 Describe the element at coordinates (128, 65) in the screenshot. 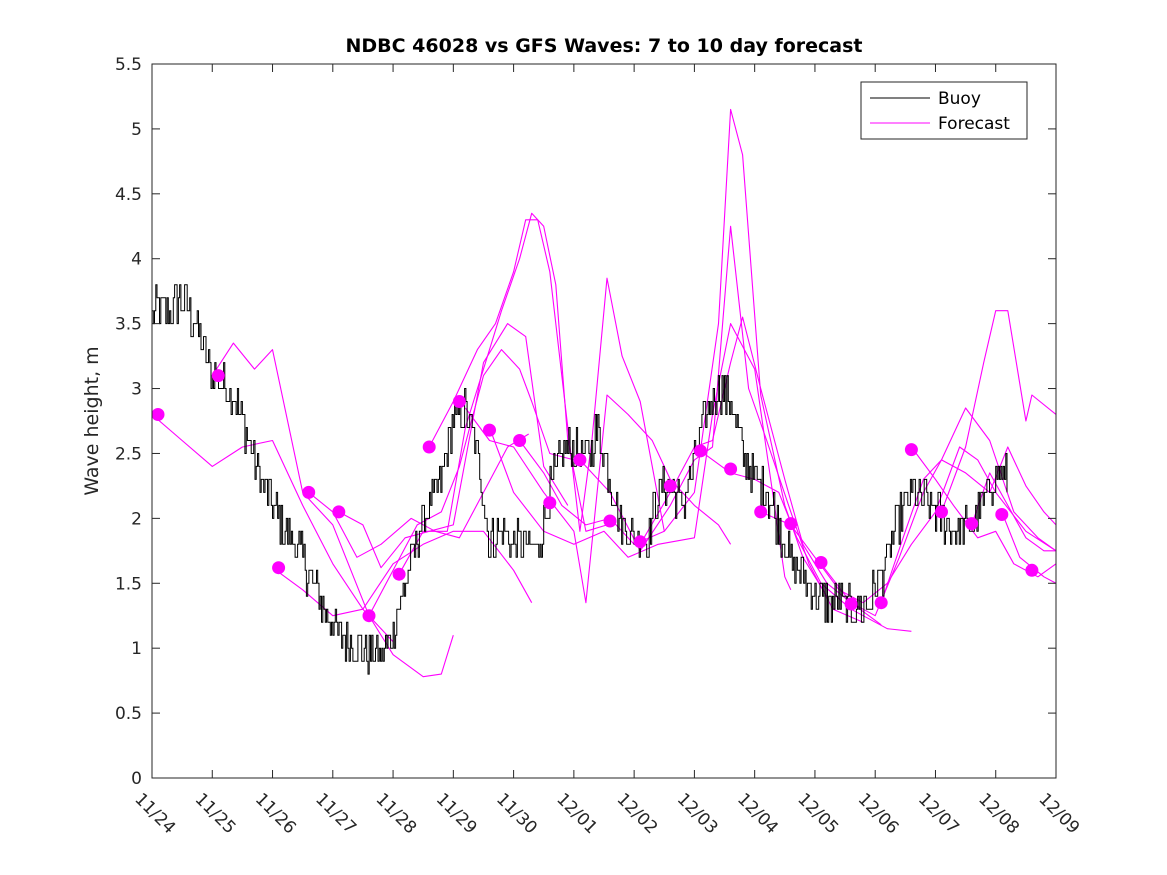

I see `y-tick-label: 5.5` at that location.